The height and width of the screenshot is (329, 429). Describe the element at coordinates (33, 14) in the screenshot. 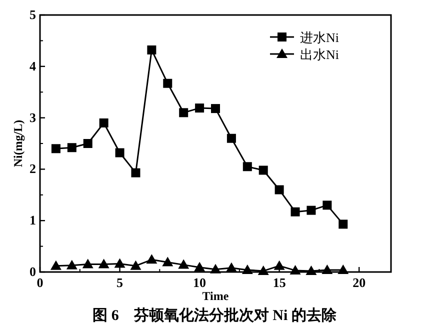

I see `y-tick-label: 5` at that location.